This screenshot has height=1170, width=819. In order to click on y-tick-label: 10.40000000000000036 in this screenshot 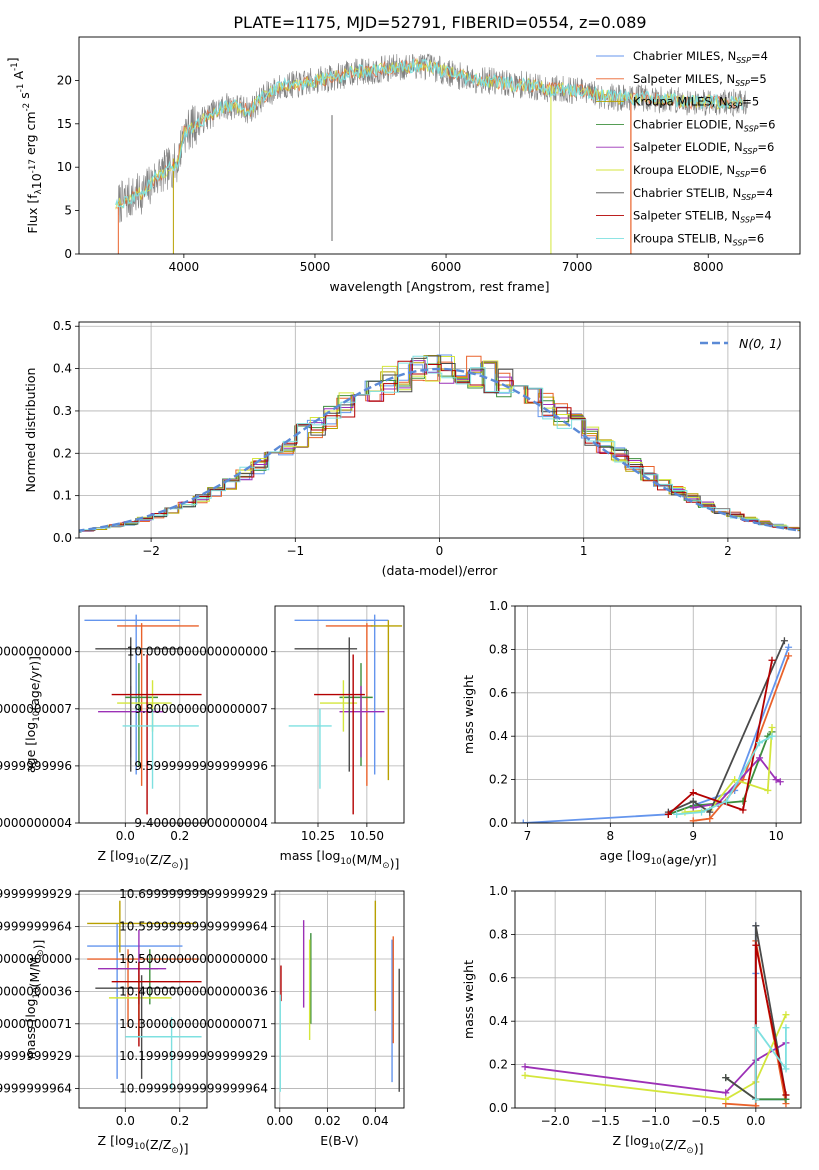, I will do `click(193, 991)`.